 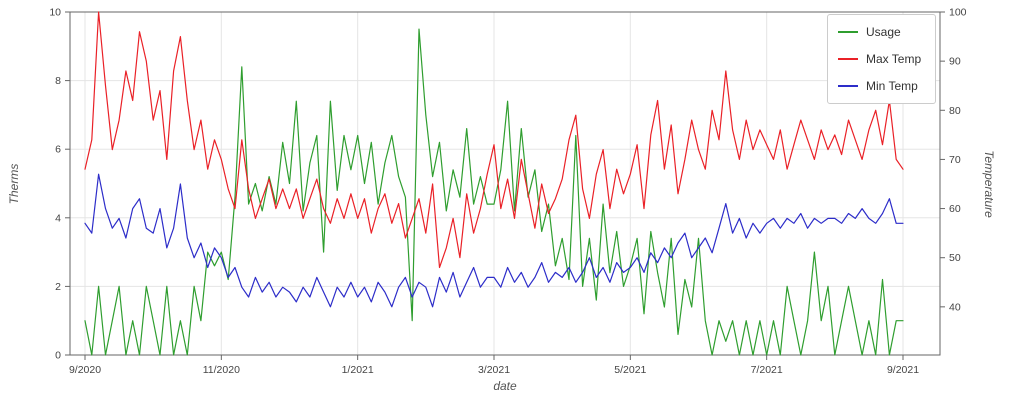 What do you see at coordinates (494, 370) in the screenshot?
I see `svg-text: 3/2021` at bounding box center [494, 370].